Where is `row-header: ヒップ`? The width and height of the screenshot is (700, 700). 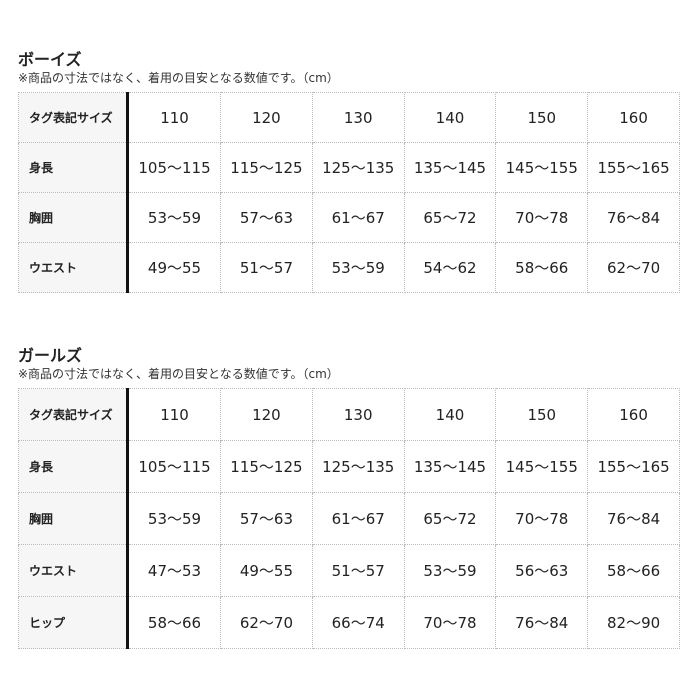
row-header: ヒップ is located at coordinates (73, 622).